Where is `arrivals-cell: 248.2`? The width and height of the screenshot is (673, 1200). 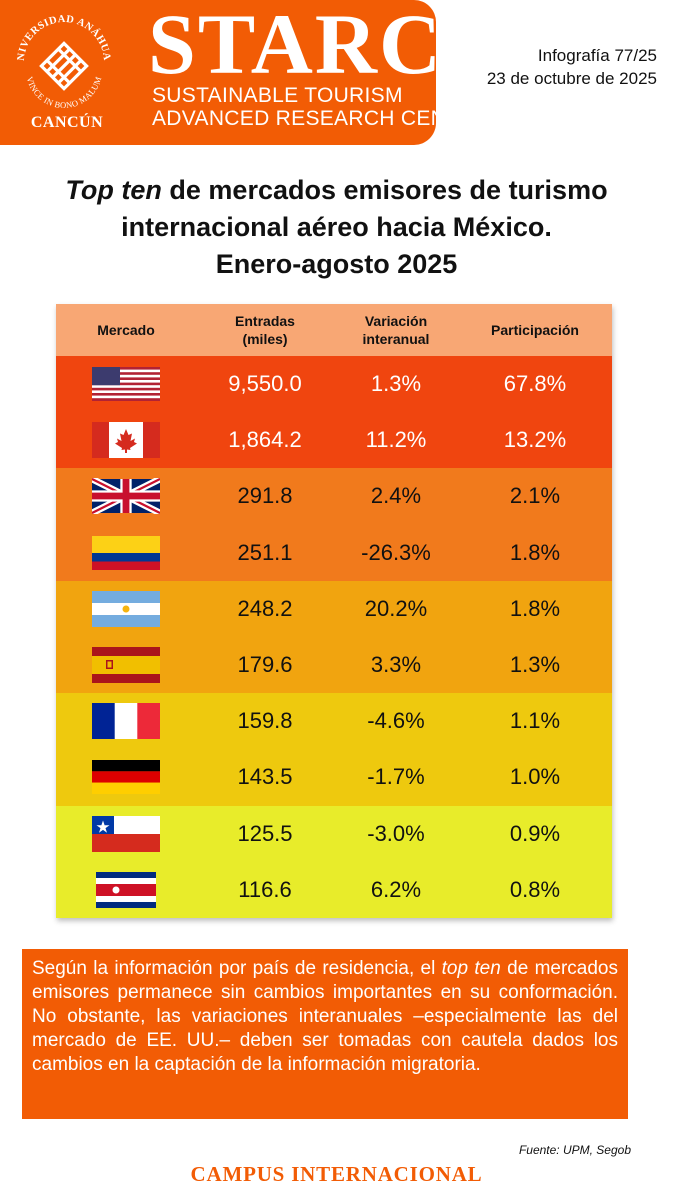 arrivals-cell: 248.2 is located at coordinates (265, 608).